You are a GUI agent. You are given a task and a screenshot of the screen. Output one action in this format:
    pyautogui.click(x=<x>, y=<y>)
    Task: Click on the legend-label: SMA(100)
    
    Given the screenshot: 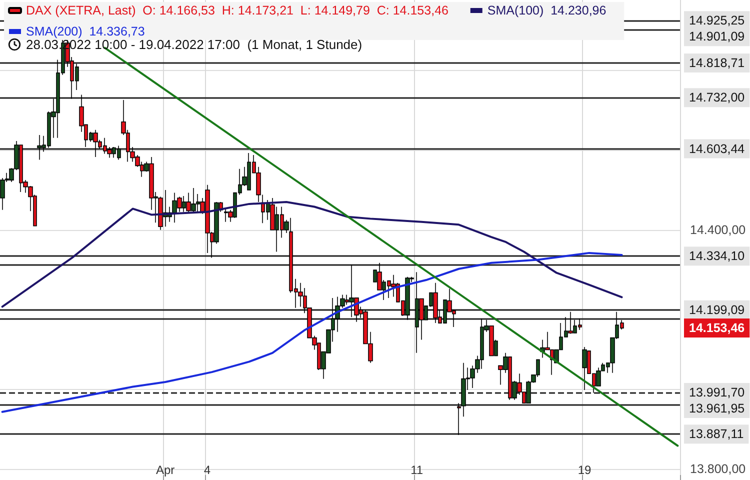 What is the action you would take?
    pyautogui.click(x=515, y=11)
    